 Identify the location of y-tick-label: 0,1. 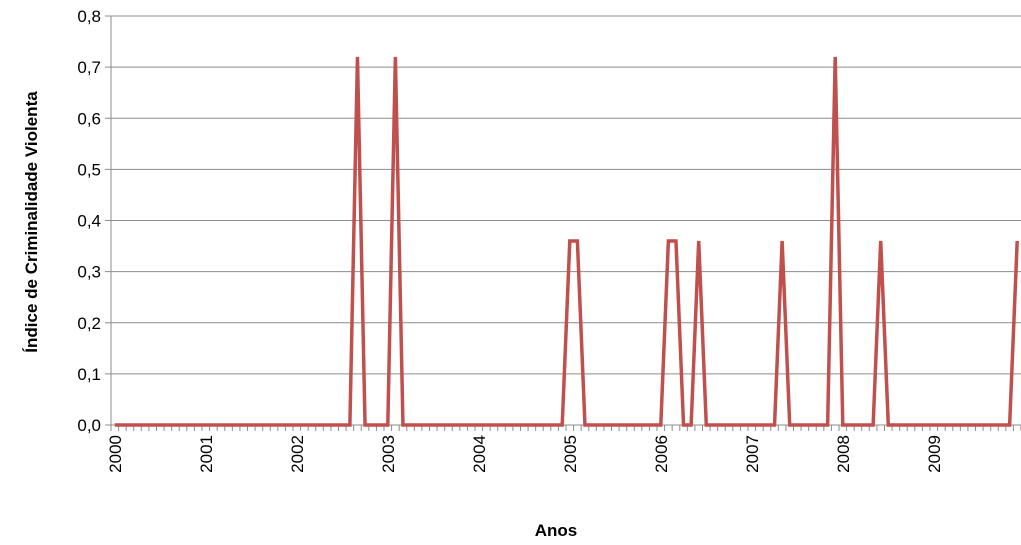
(89, 374).